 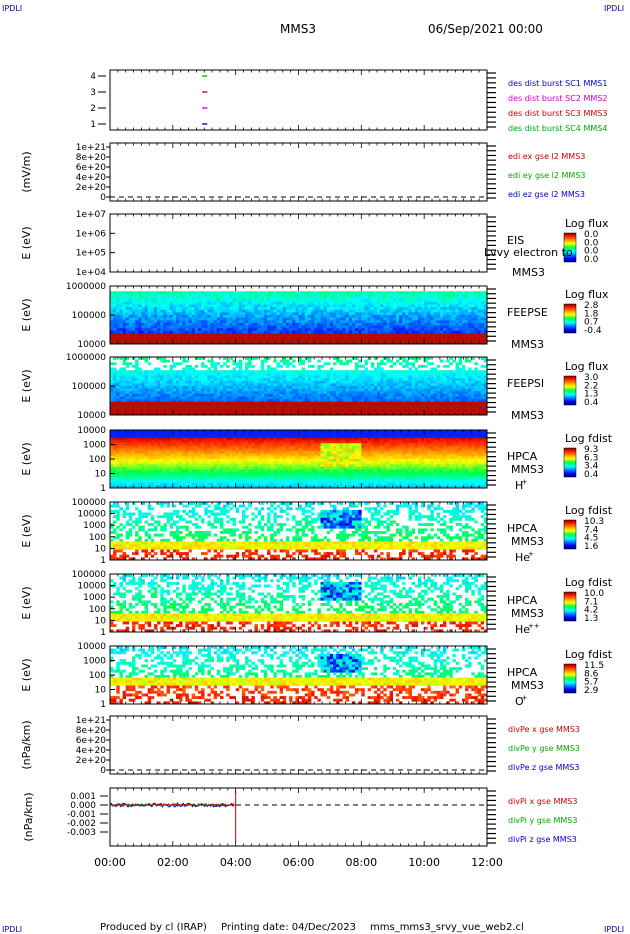 What do you see at coordinates (298, 243) in the screenshot?
I see `plot-frame` at bounding box center [298, 243].